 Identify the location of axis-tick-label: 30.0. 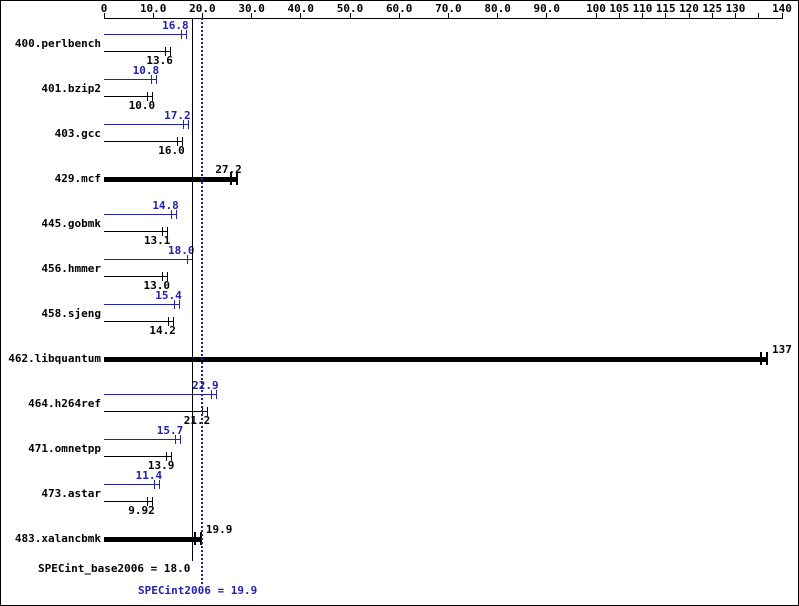
(251, 8).